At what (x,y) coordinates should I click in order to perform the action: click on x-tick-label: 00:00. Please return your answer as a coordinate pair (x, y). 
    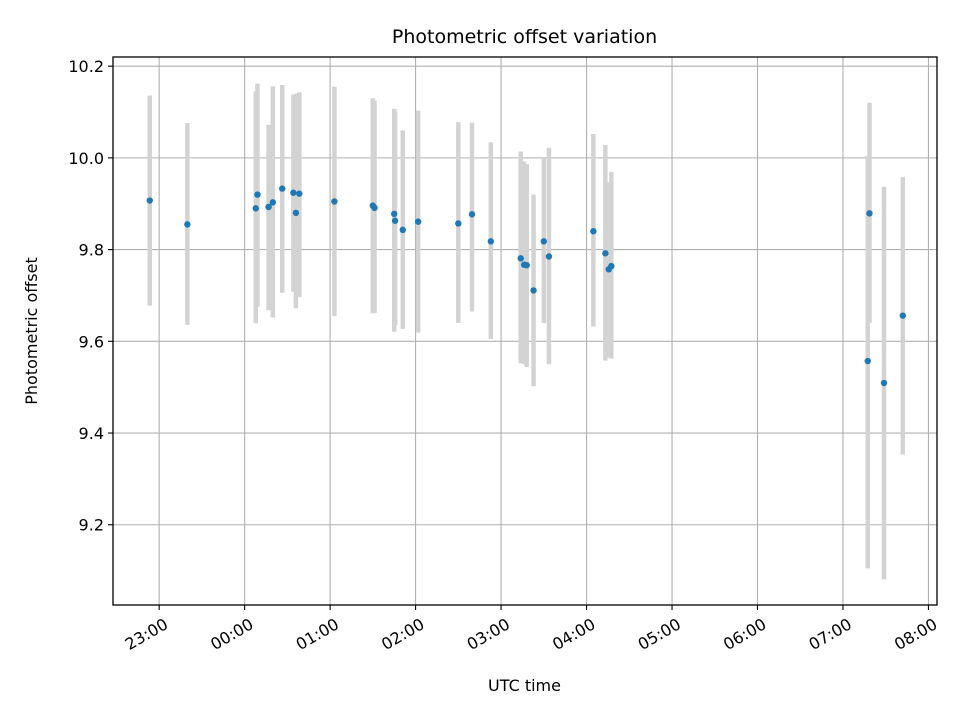
    Looking at the image, I should click on (231, 634).